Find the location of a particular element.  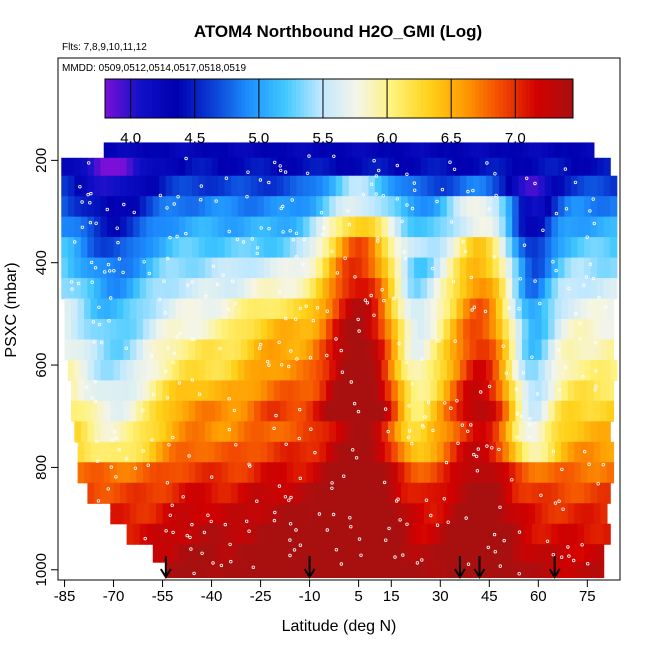

x-axis: -85 -70 -55 -40 -25 -10 5 15 30 45 60 75 is located at coordinates (325, 592).